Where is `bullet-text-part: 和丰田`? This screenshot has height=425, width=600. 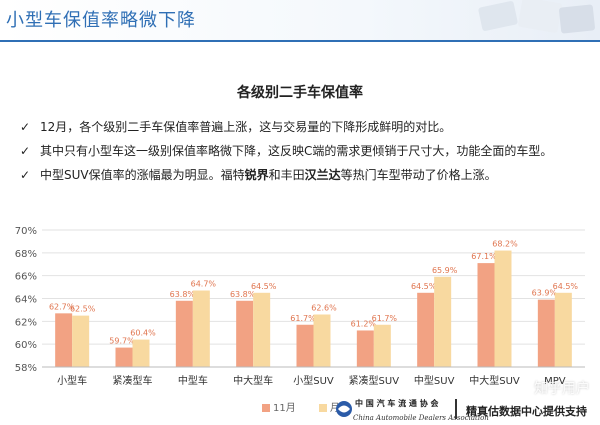
bullet-text-part: 和丰田 is located at coordinates (286, 175).